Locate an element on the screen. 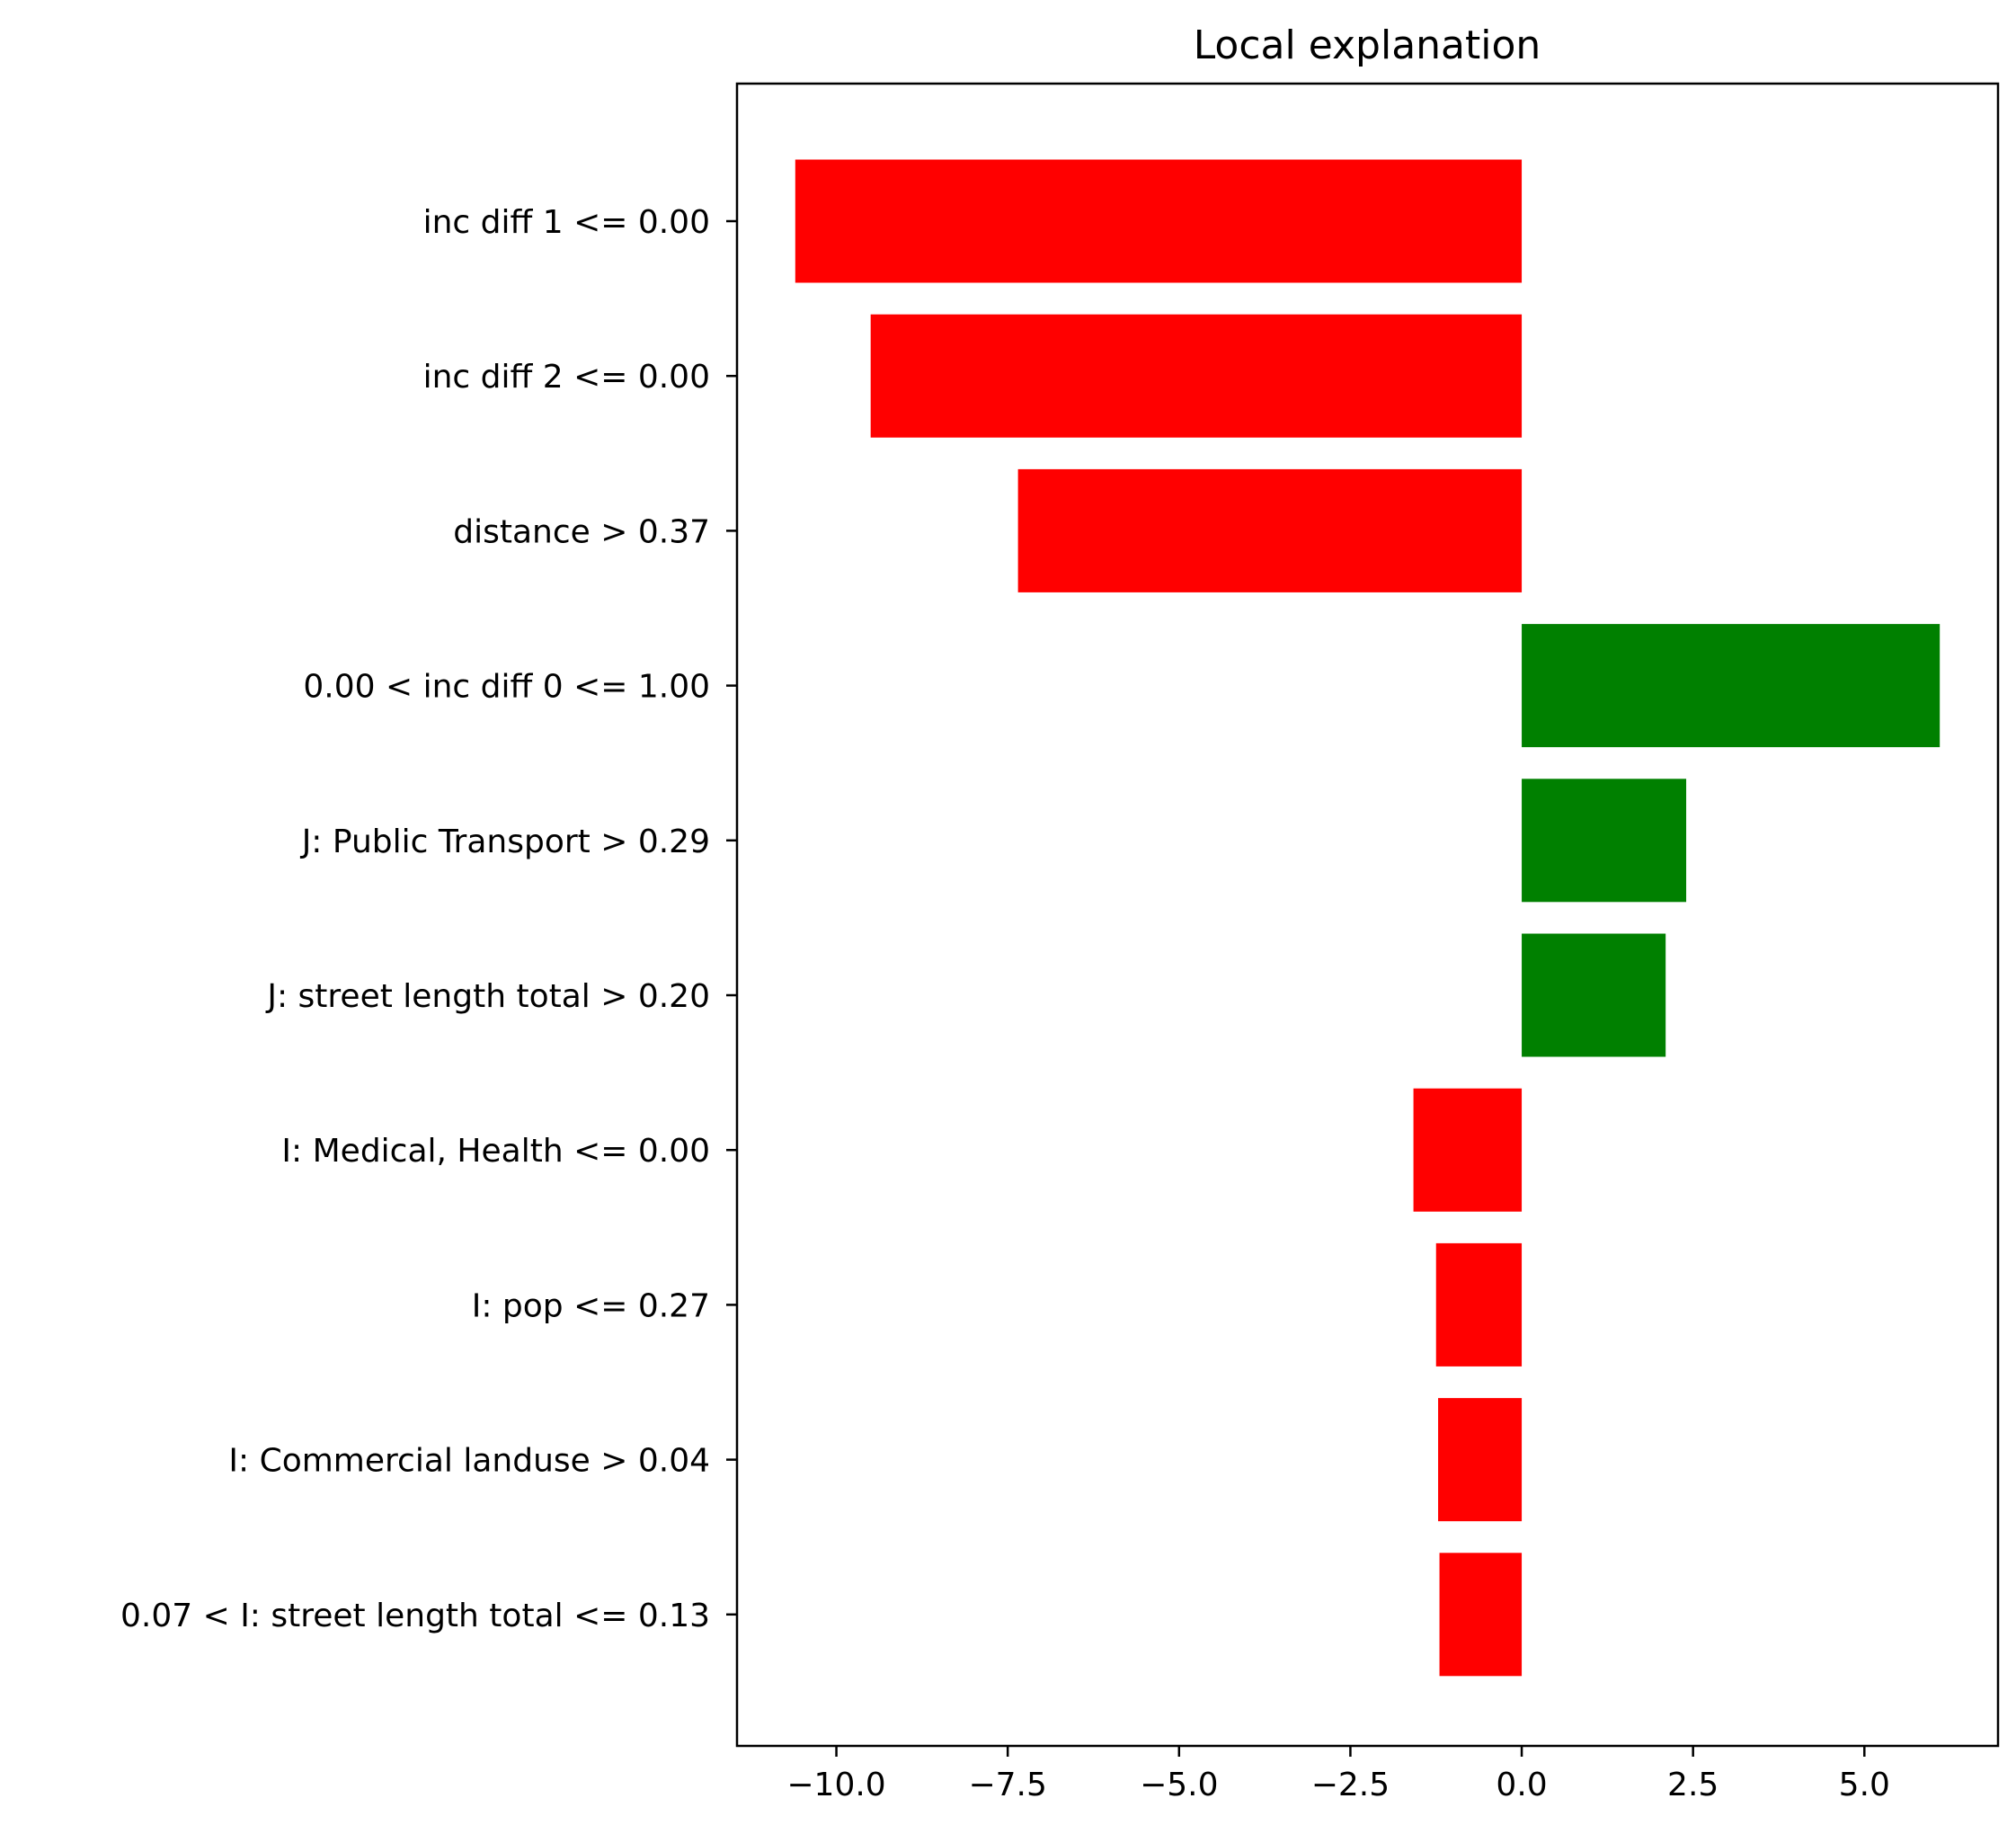 This screenshot has width=2016, height=1834. y-tick-label: J: street length total > 0.20 is located at coordinates (487, 997).